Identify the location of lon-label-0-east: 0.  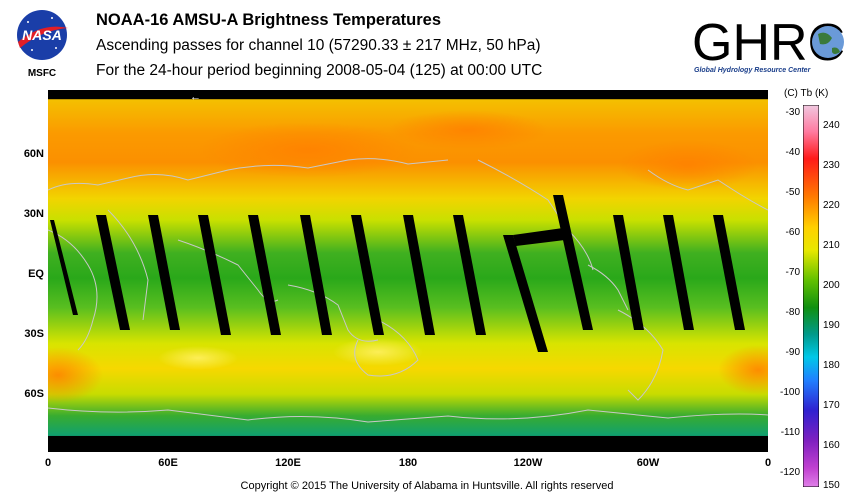
(768, 463).